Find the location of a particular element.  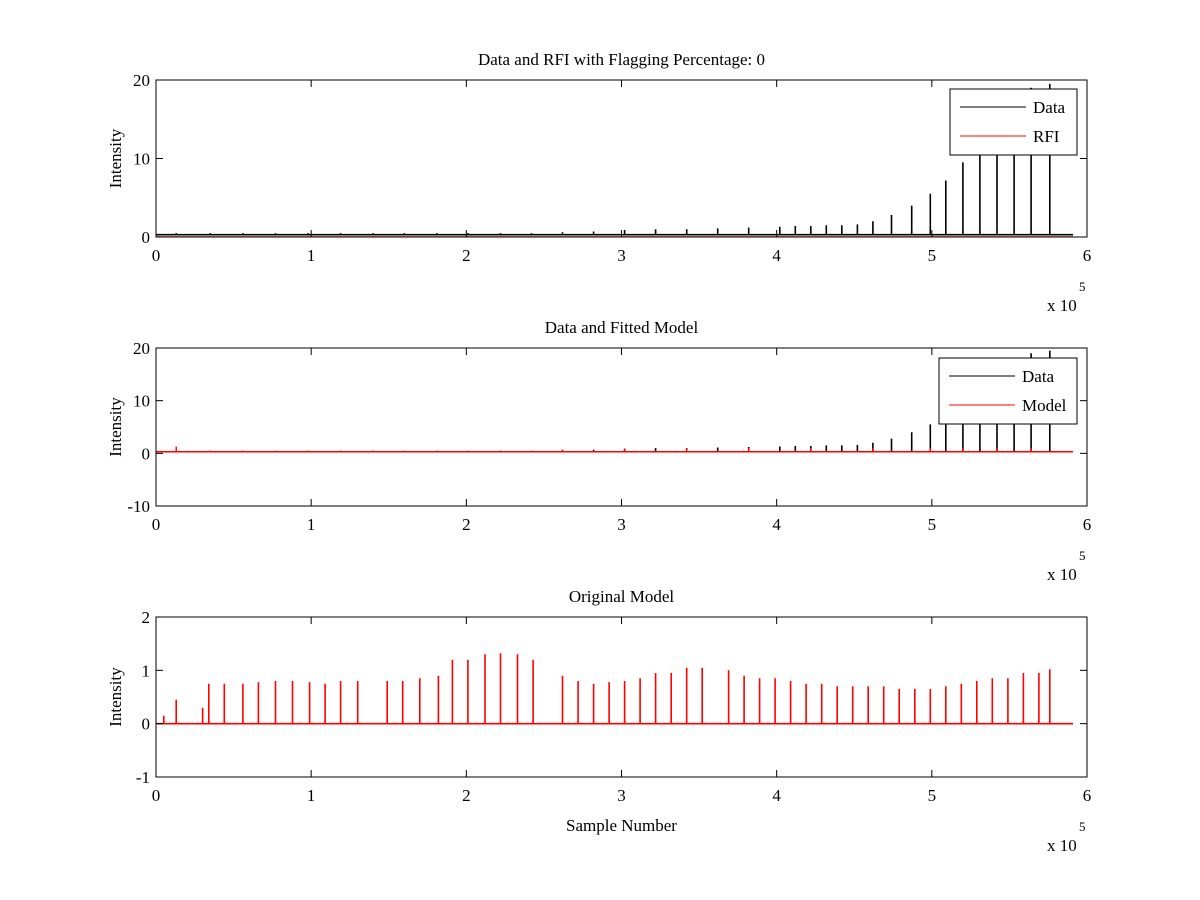

chart-title: Data and RFI with Flagging Percentage: 0 is located at coordinates (621, 59).